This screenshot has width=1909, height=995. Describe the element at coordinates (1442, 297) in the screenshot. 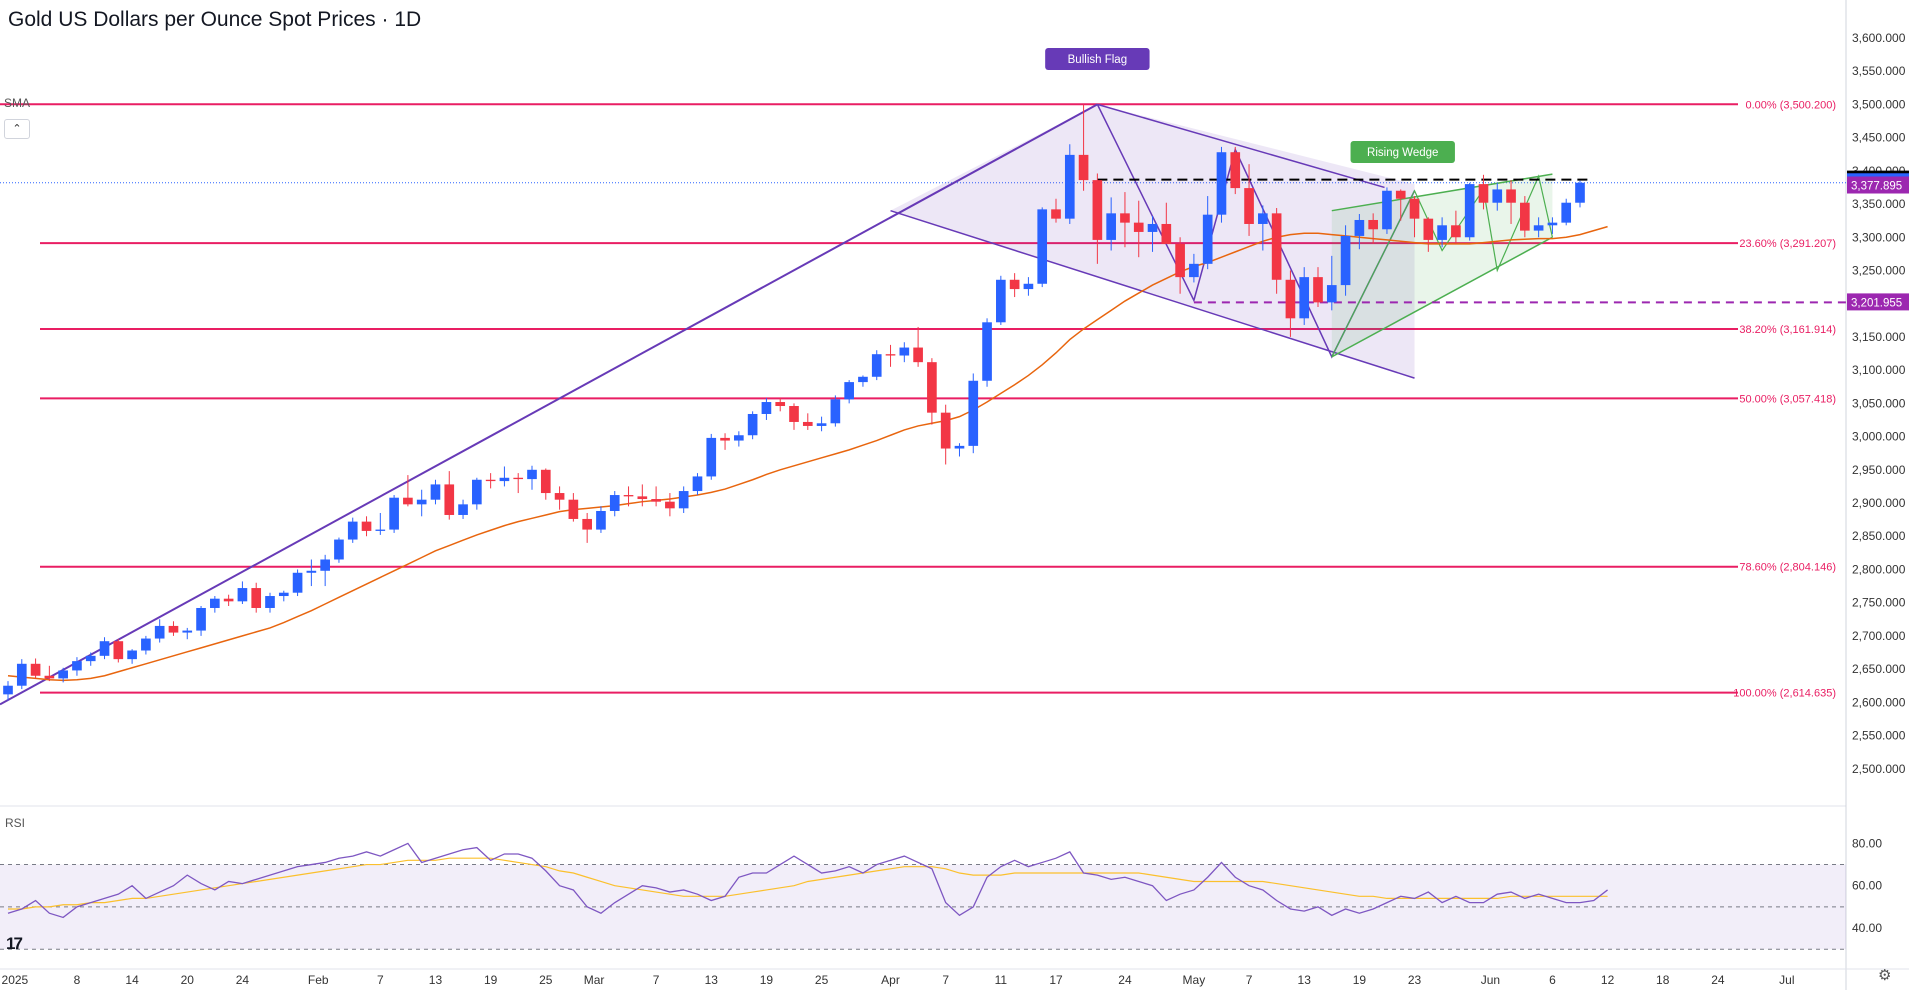

I see `wedge-lower-line` at that location.